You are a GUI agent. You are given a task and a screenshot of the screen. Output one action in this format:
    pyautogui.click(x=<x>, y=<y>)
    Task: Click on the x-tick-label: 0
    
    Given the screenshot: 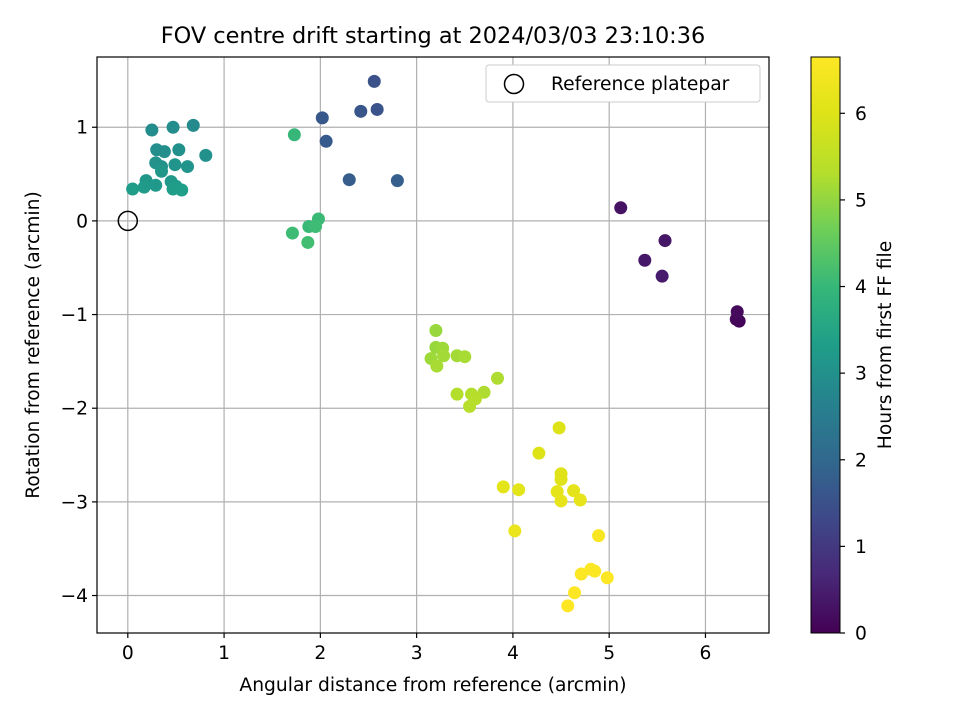 What is the action you would take?
    pyautogui.click(x=128, y=653)
    